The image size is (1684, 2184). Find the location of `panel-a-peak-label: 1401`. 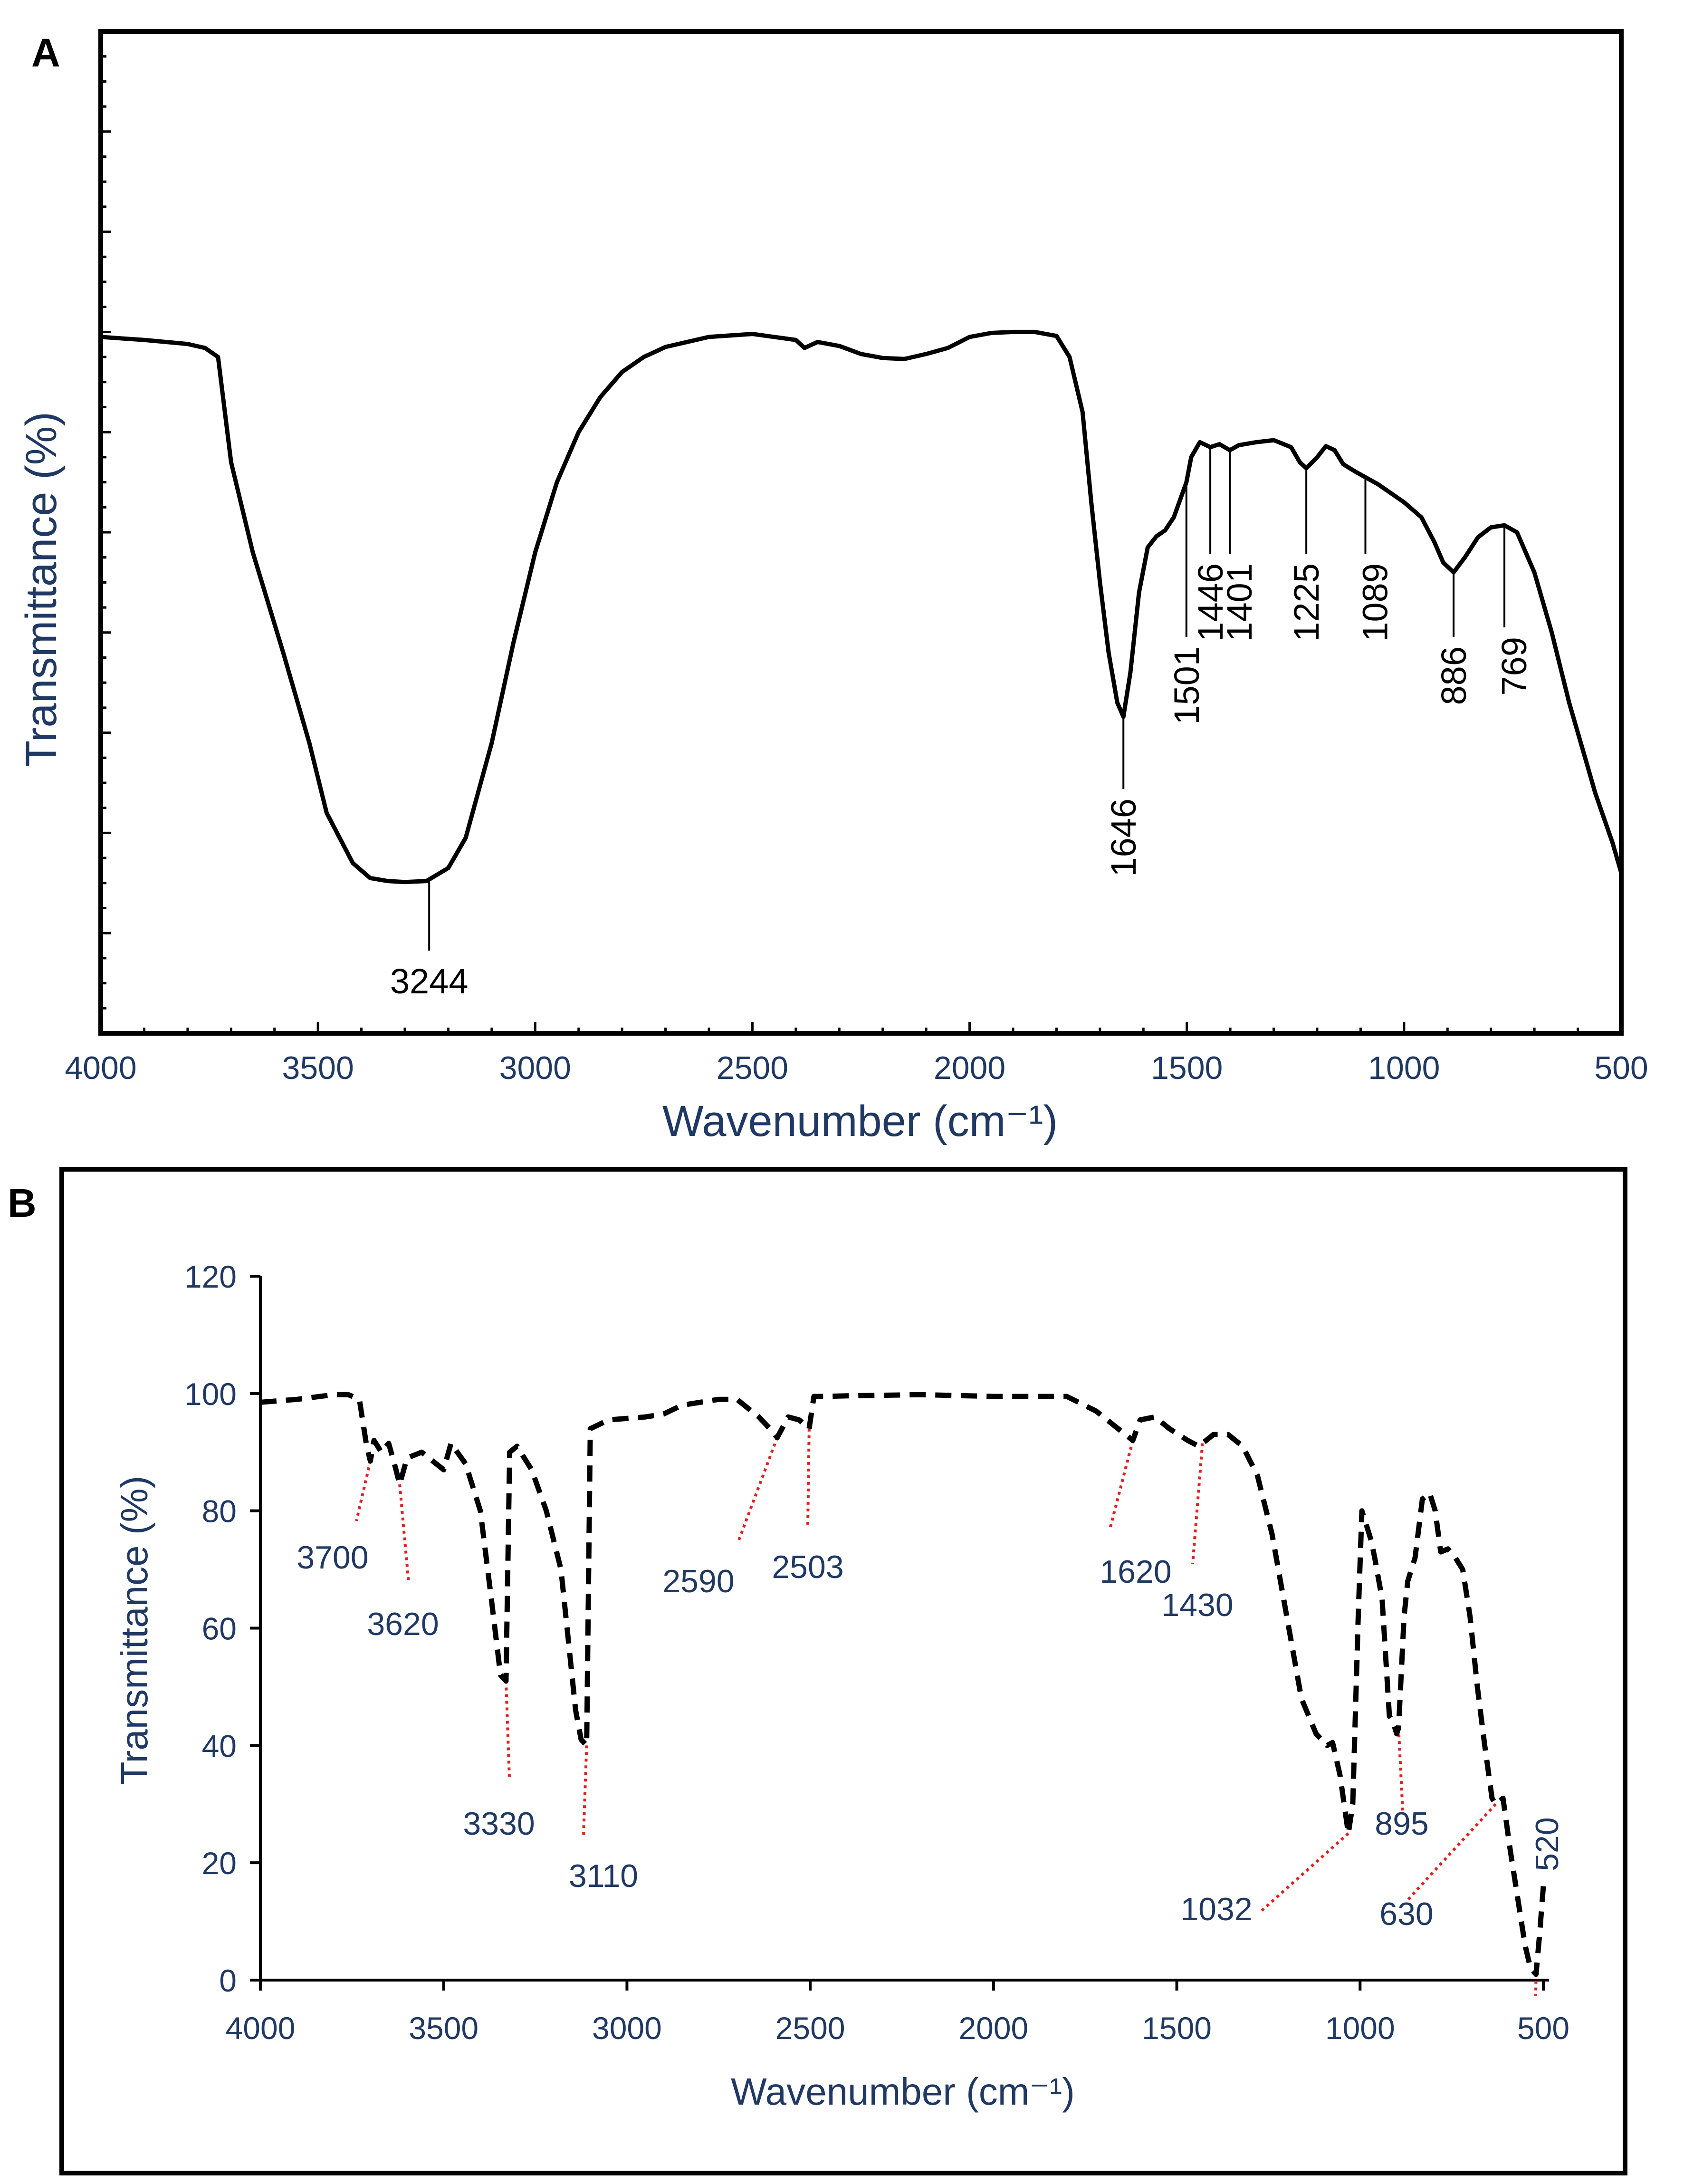

panel-a-peak-label: 1401 is located at coordinates (1239, 602).